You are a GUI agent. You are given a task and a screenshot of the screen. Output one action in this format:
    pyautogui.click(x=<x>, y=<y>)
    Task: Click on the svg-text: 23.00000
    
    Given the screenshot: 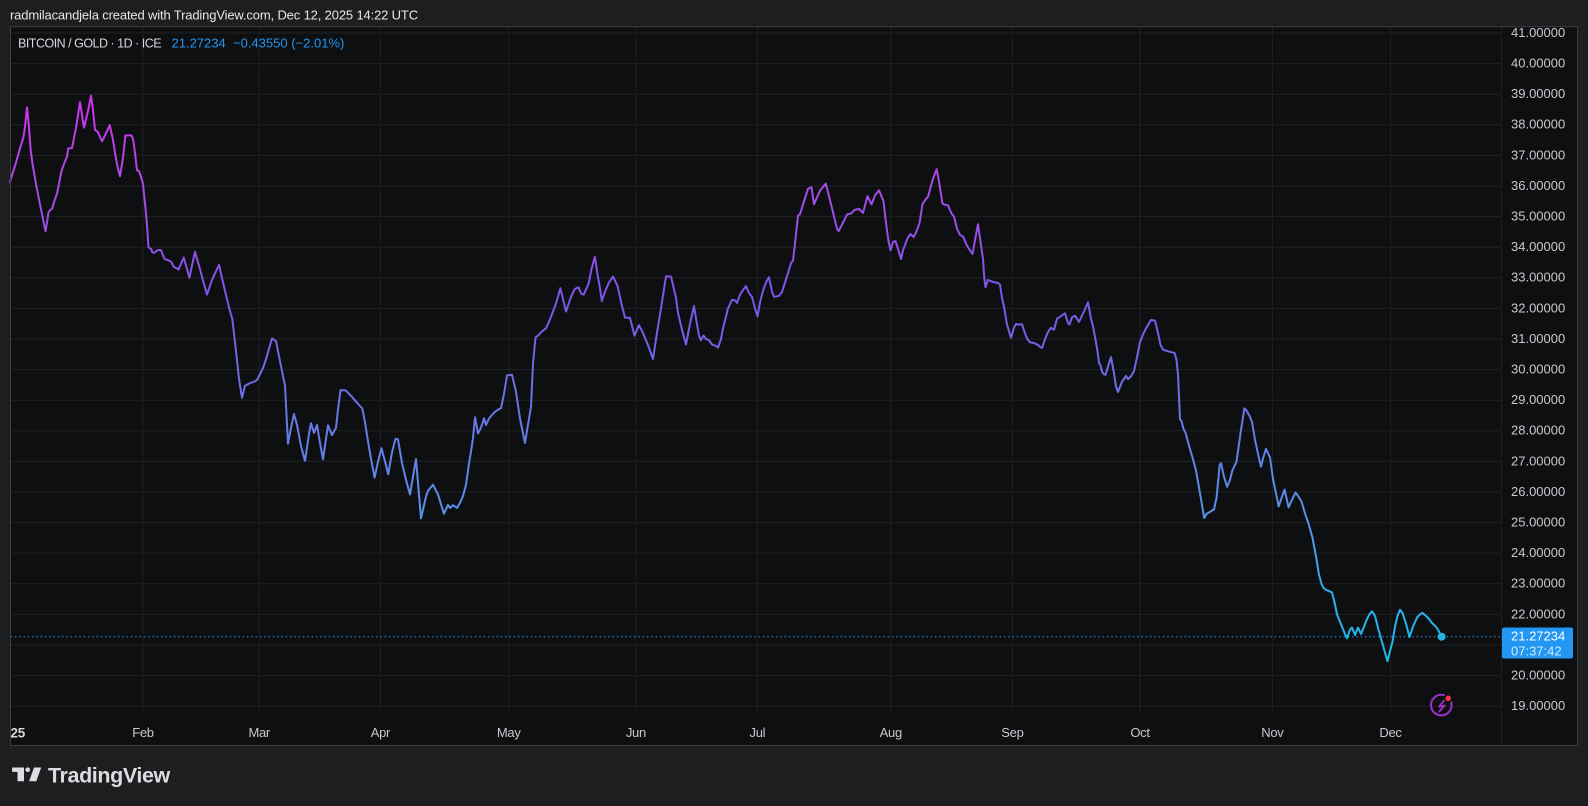 What is the action you would take?
    pyautogui.click(x=1538, y=583)
    